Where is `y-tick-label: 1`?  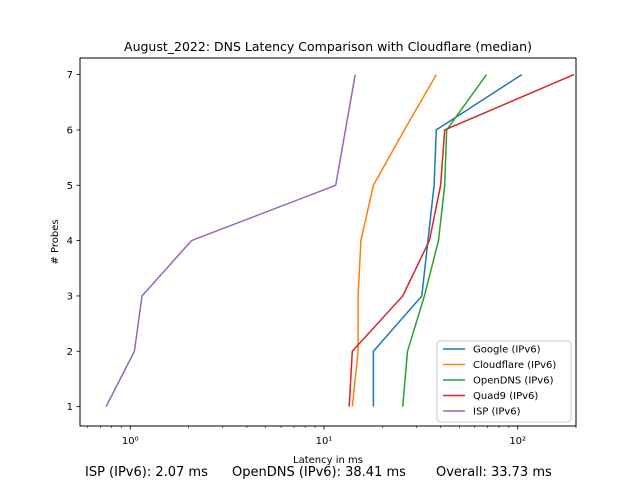 y-tick-label: 1 is located at coordinates (70, 407).